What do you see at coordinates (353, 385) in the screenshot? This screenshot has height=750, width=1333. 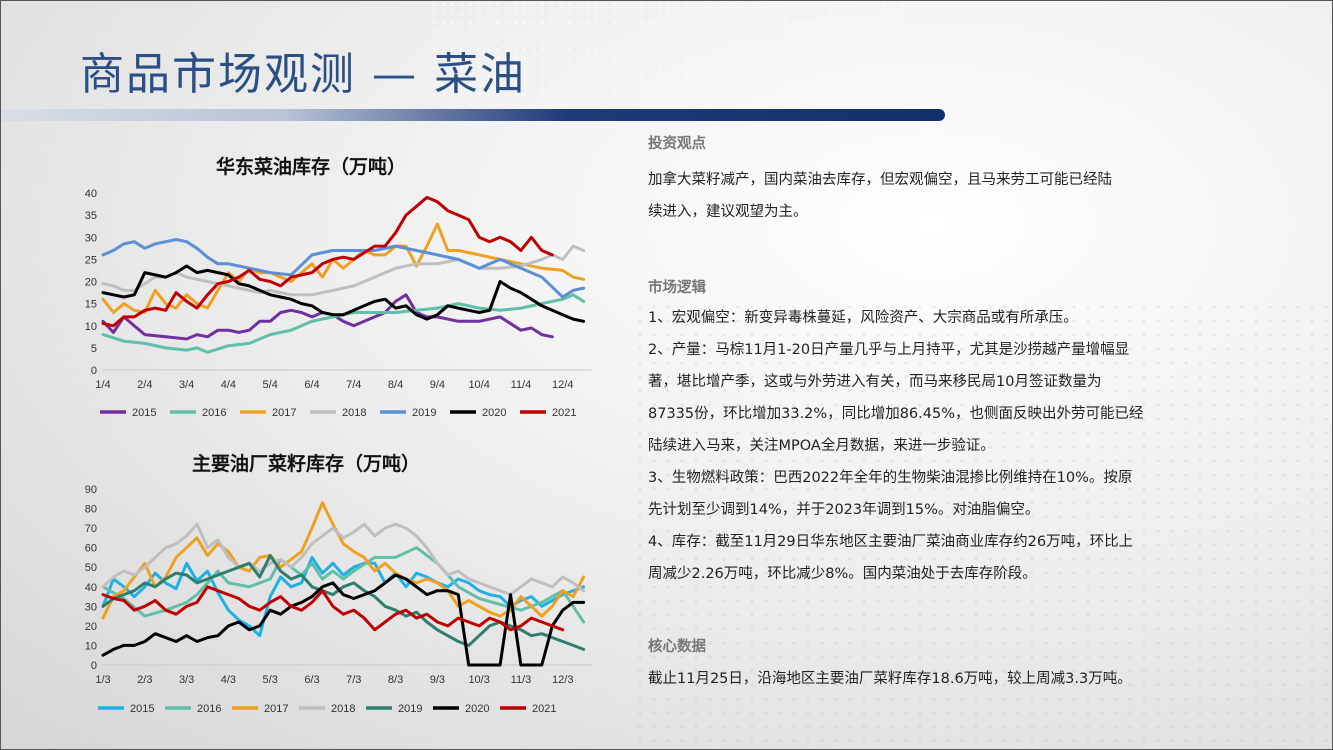 I see `x-tick-label: 7/4` at bounding box center [353, 385].